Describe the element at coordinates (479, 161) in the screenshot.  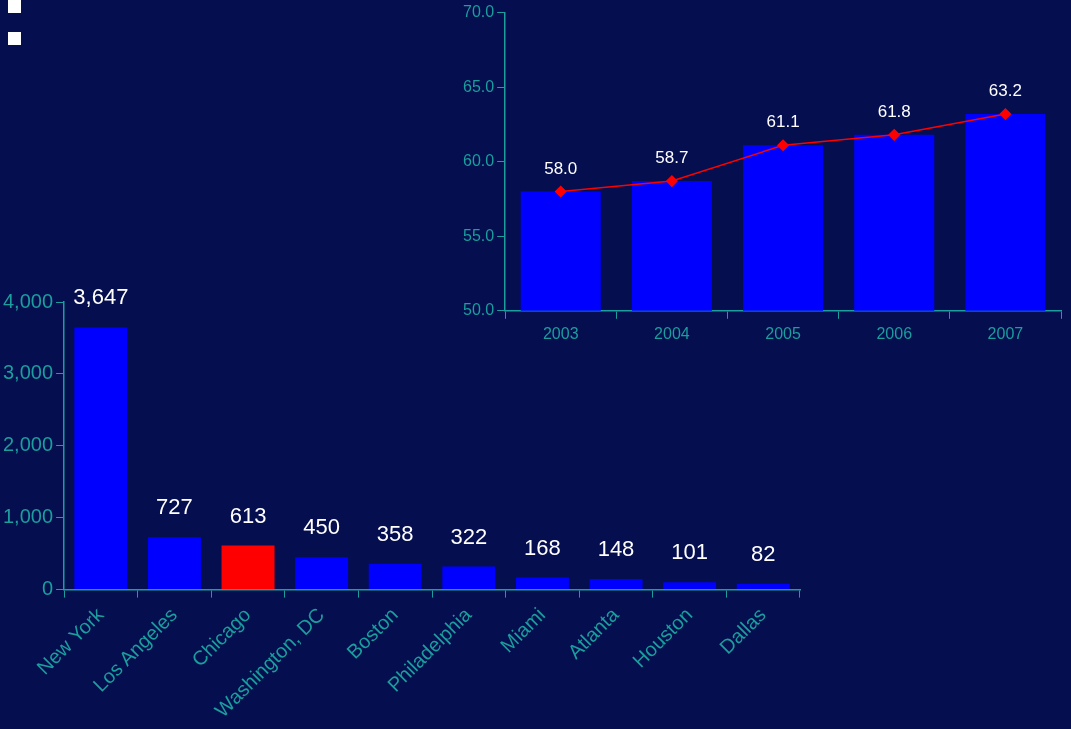
I see `y-tick-label: 60.0` at that location.